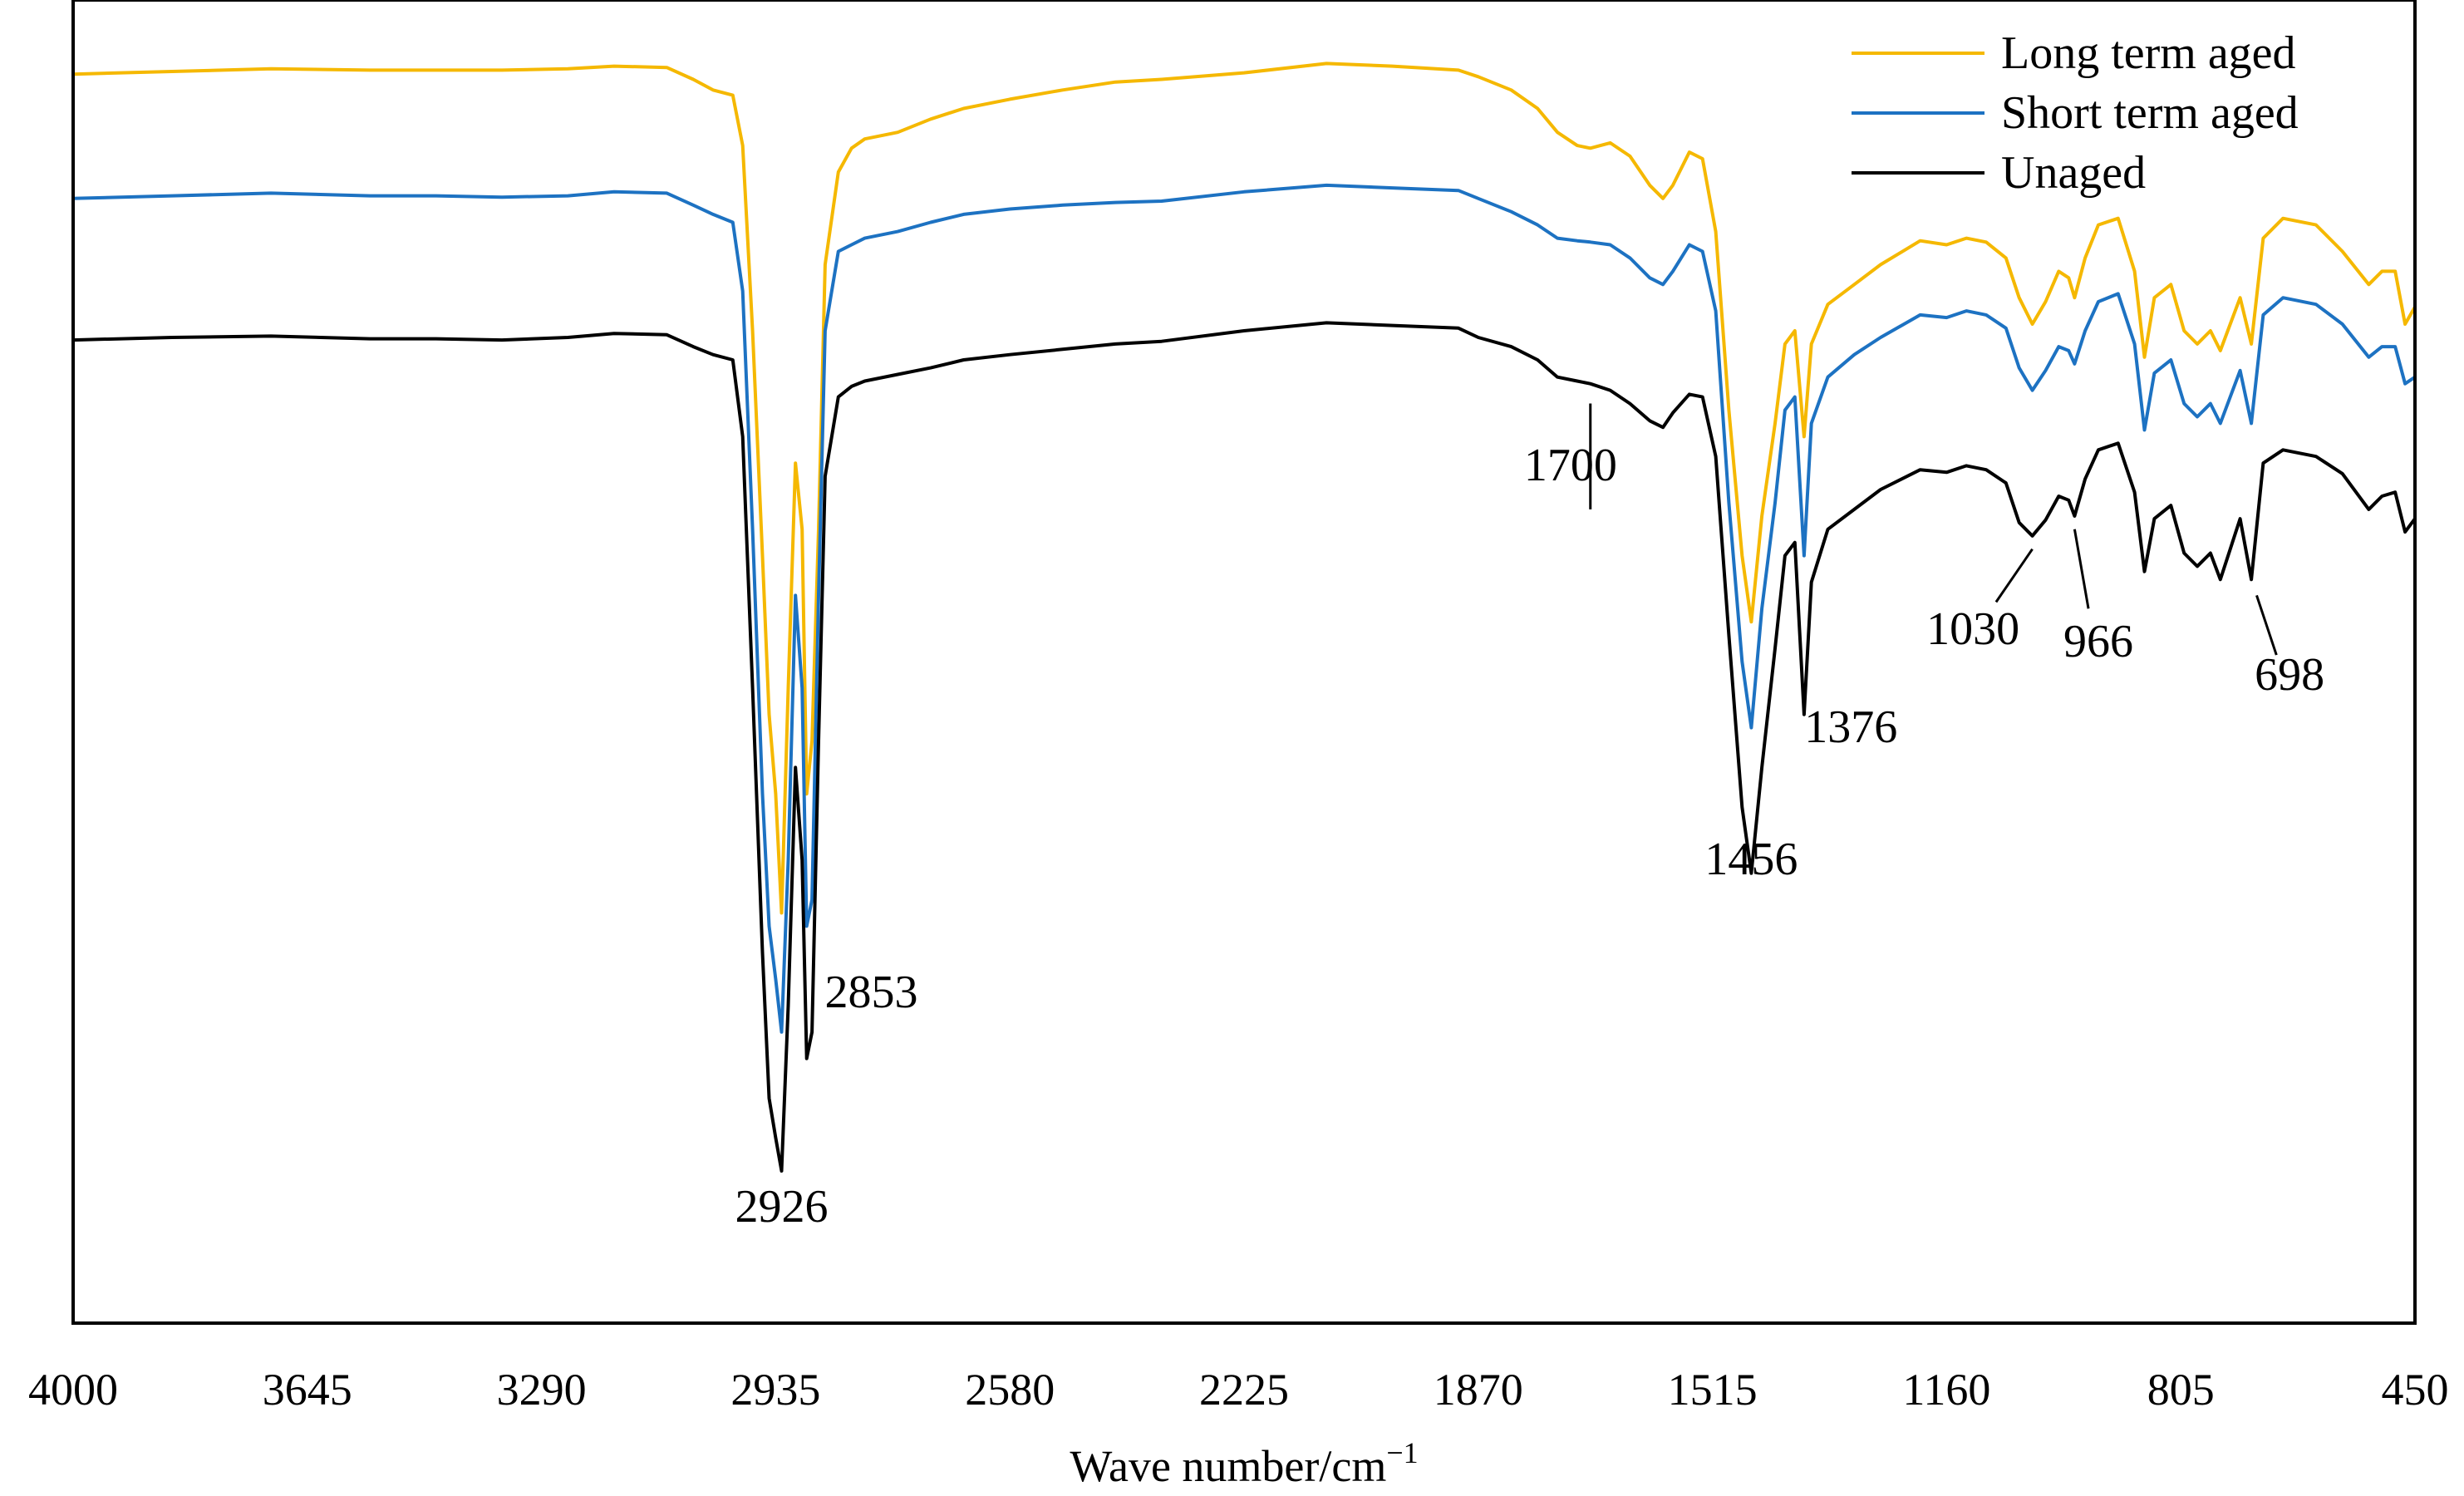 Image resolution: width=2464 pixels, height=1496 pixels. What do you see at coordinates (2073, 173) in the screenshot?
I see `legend-label-unaged: Unaged` at bounding box center [2073, 173].